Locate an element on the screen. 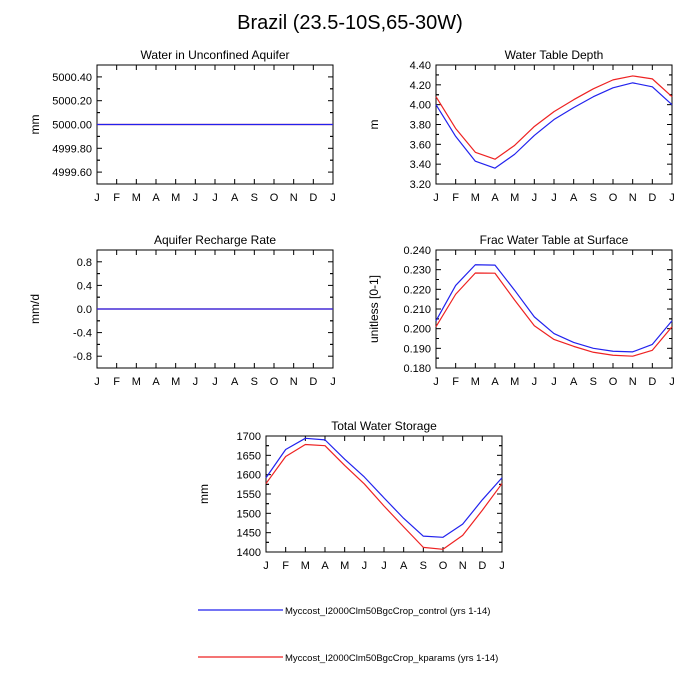 The image size is (700, 700). y-tick-label: 0.8 is located at coordinates (84, 263).